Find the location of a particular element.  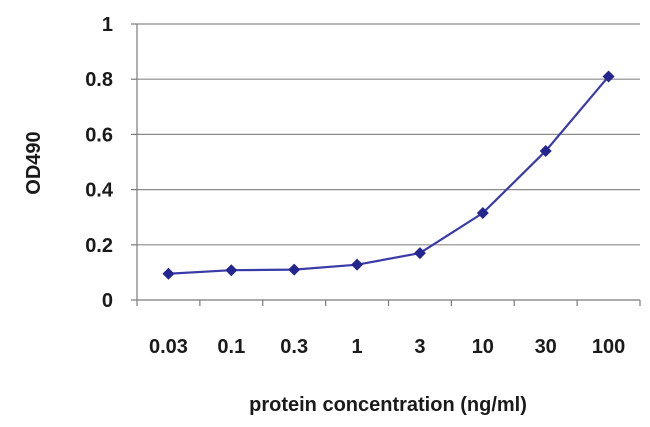

x-tick-label: 1 is located at coordinates (357, 347).